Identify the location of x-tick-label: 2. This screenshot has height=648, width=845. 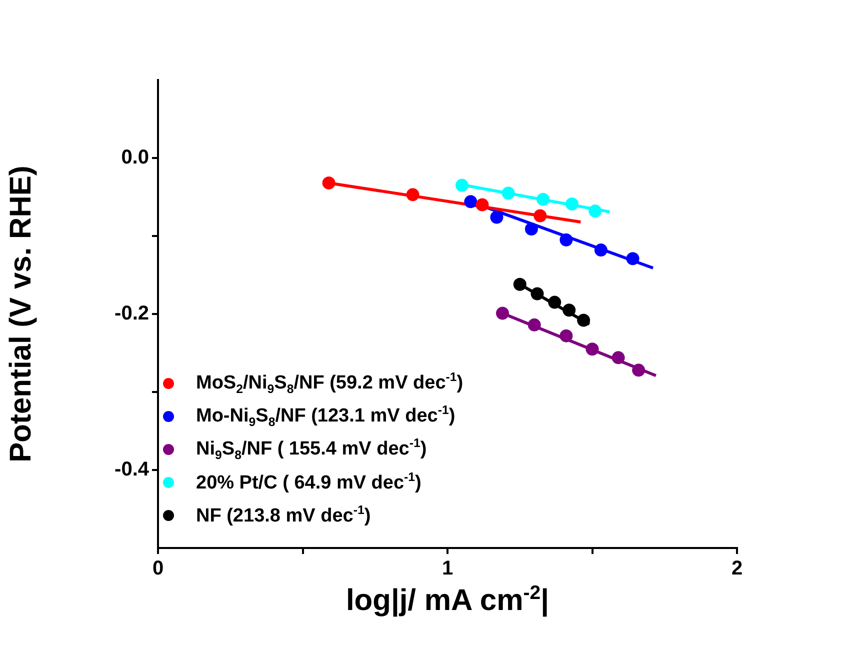
(737, 569).